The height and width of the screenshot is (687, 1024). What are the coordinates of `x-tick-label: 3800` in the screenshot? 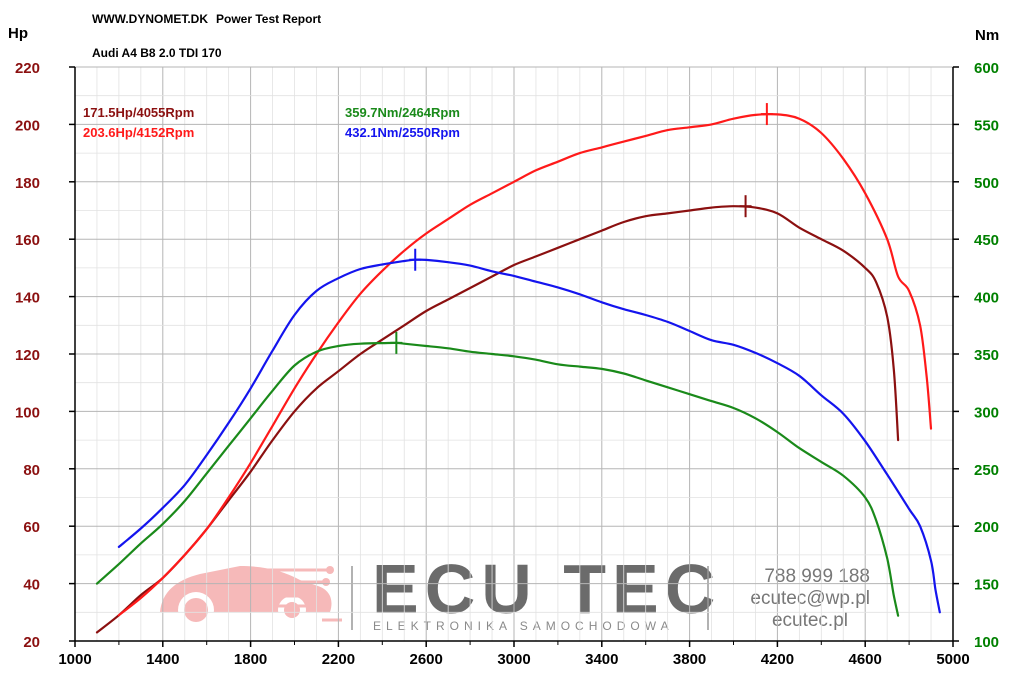 It's located at (689, 659).